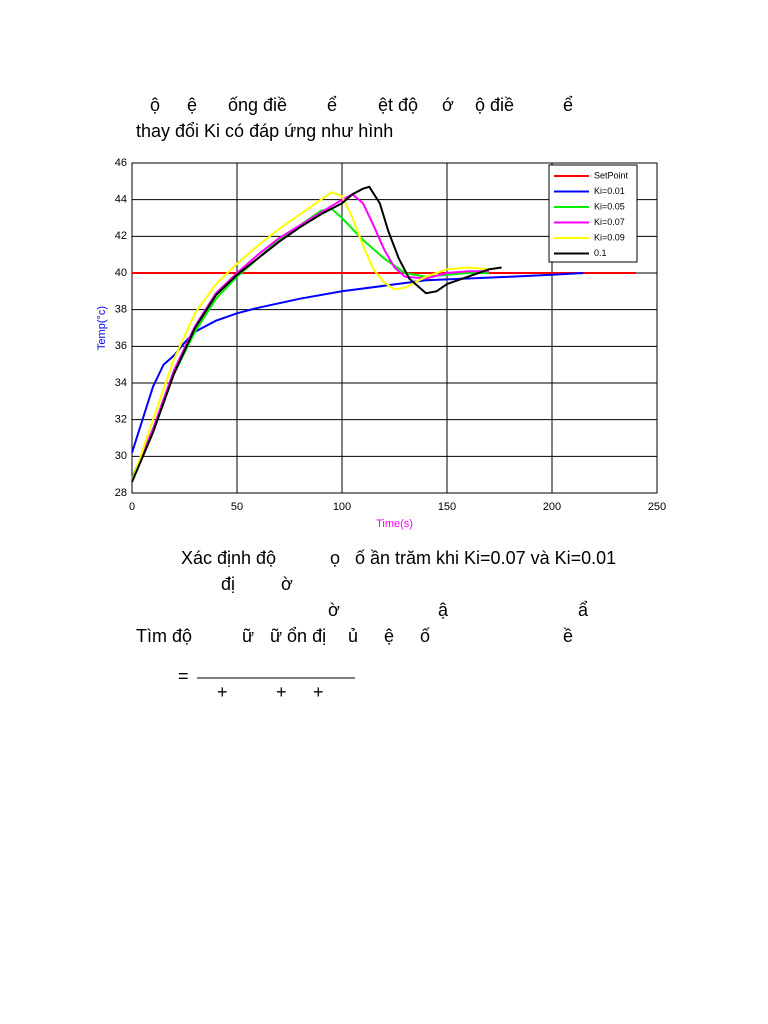 The width and height of the screenshot is (768, 1024). I want to click on text-fragment: ề, so click(568, 636).